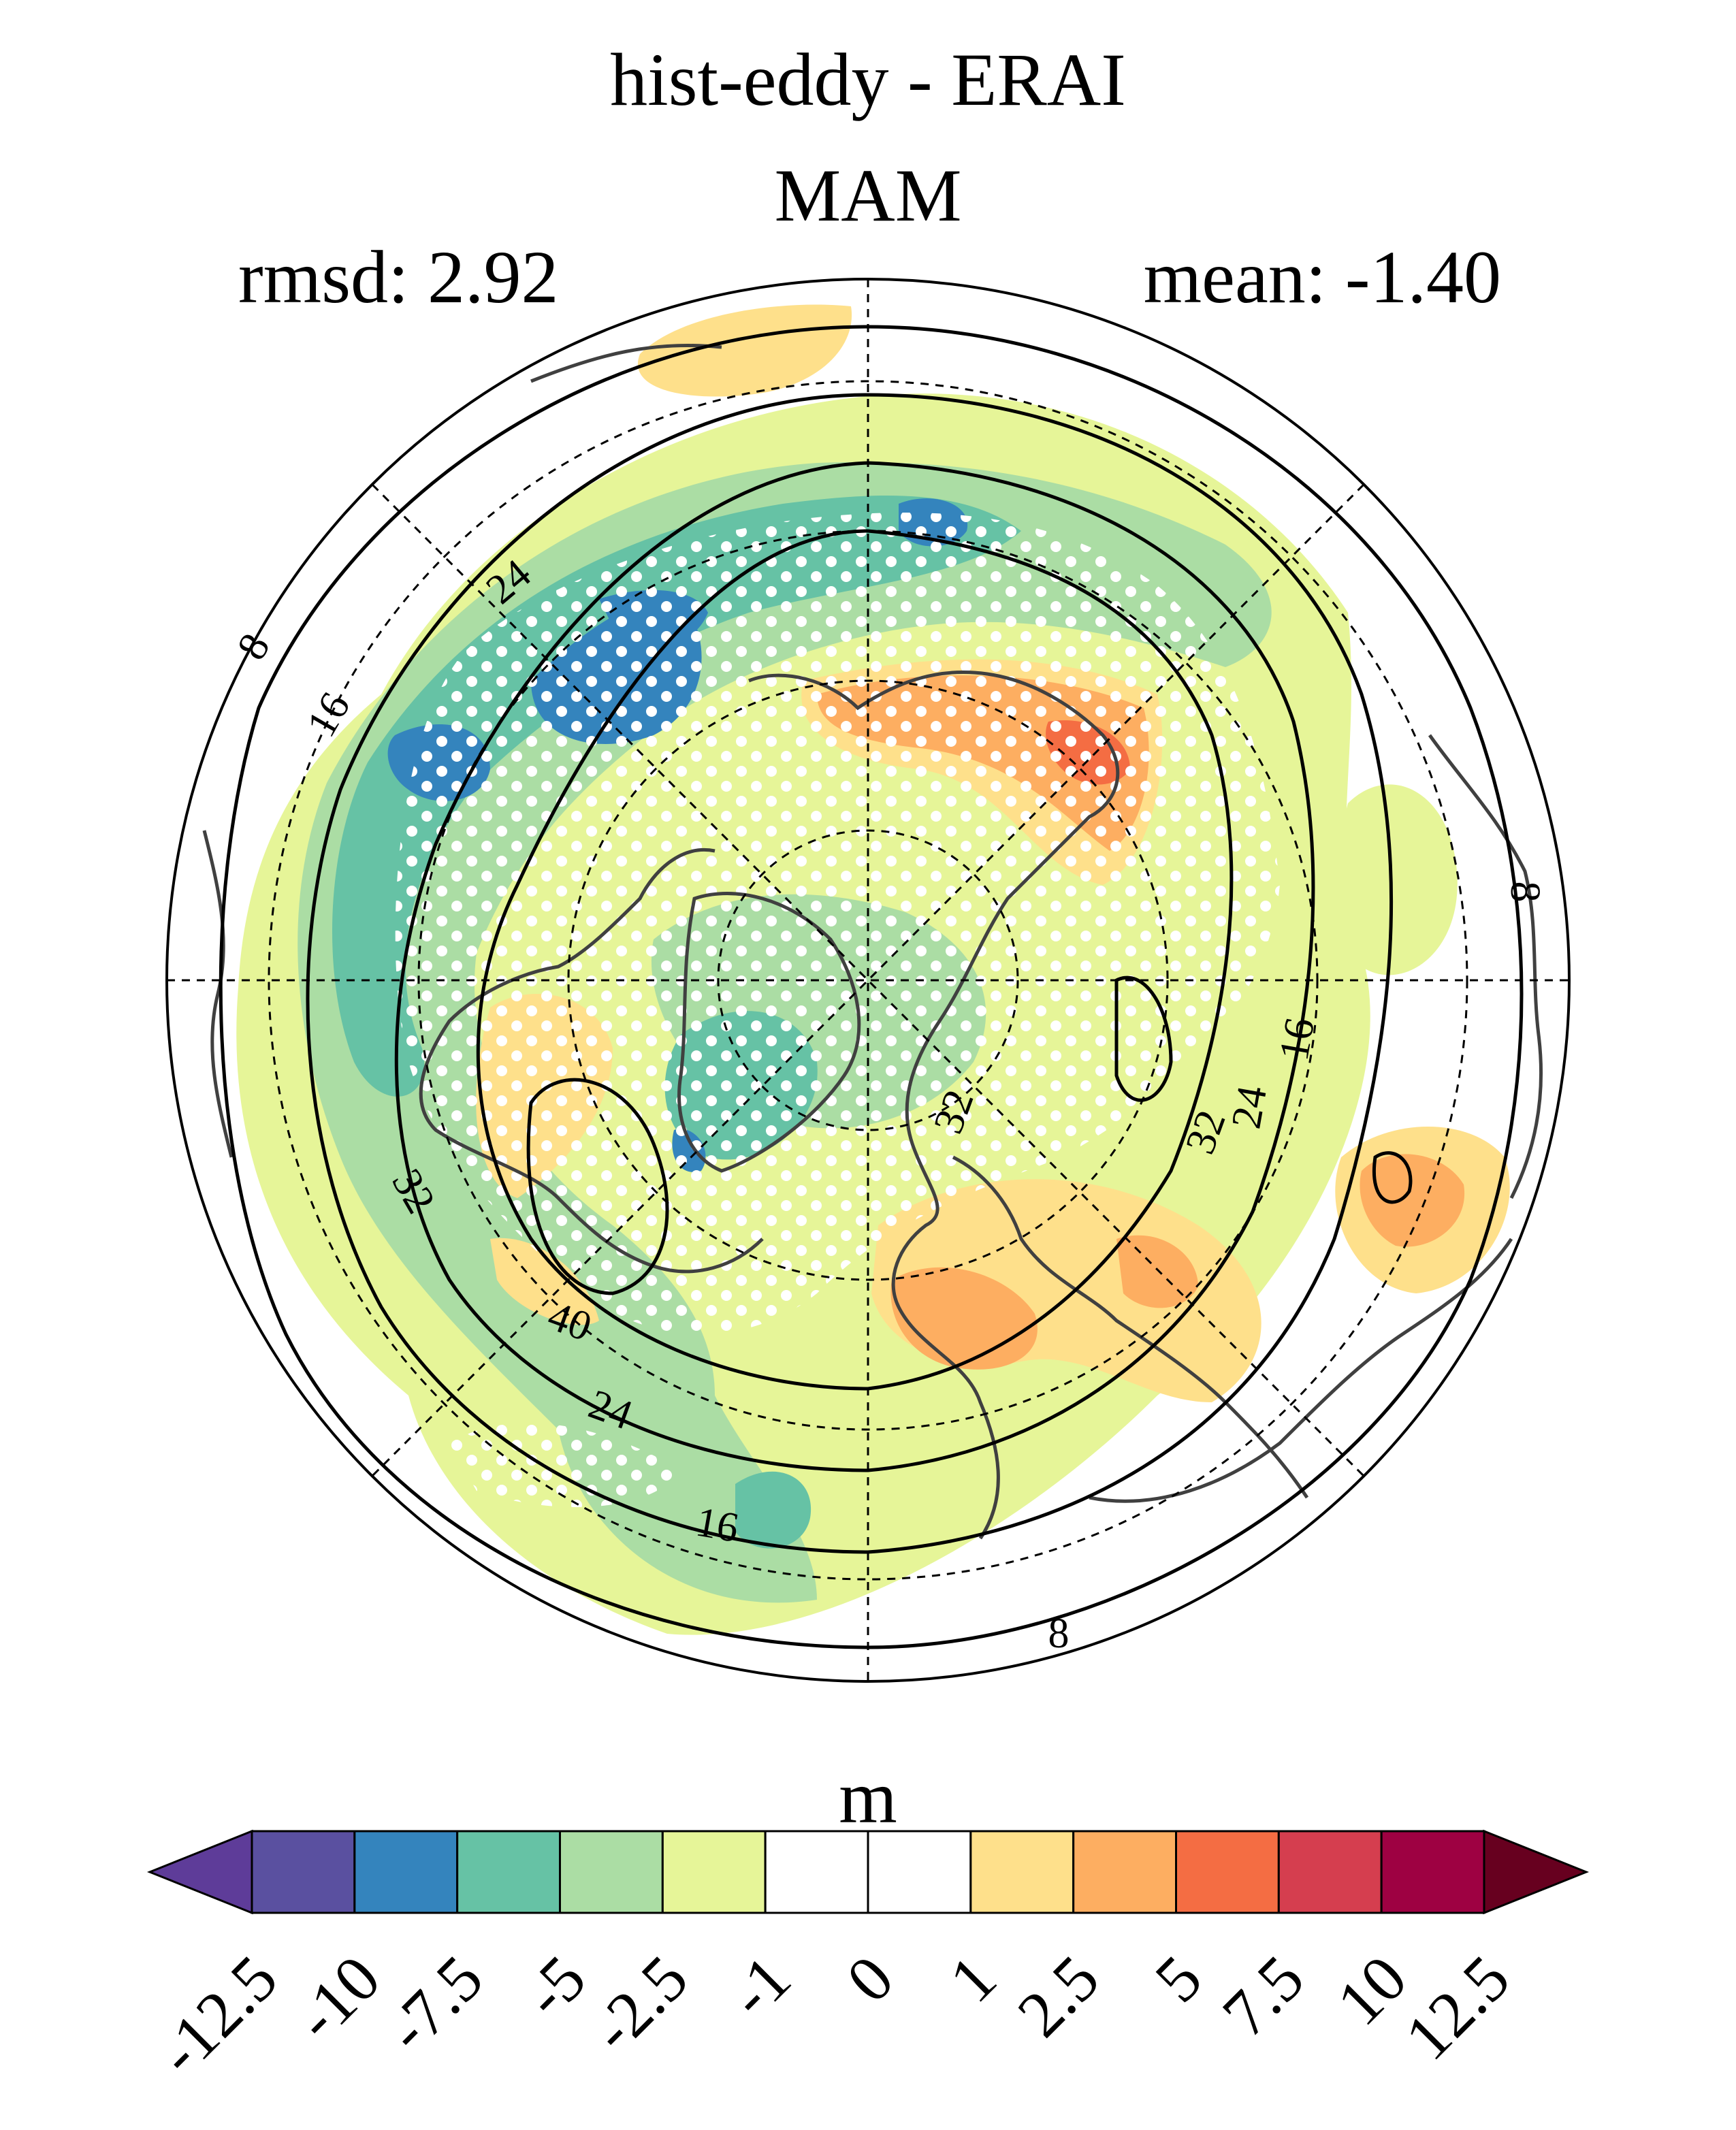 The image size is (1736, 2130). I want to click on mean-label: mean: -1.40, so click(1322, 277).